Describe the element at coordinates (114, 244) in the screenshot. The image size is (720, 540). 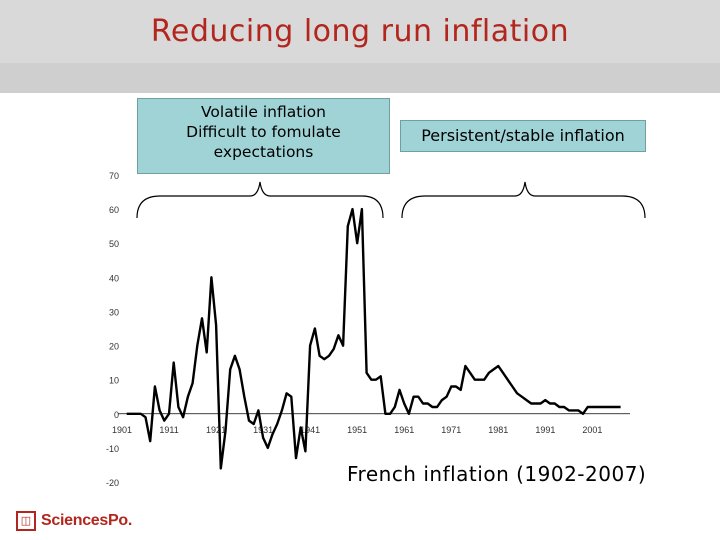
I see `y-tick-label: 50` at that location.